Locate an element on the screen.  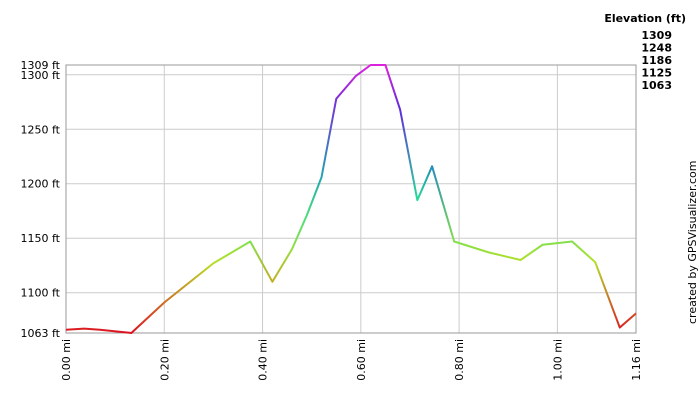
legend-value: 1309 is located at coordinates (656, 35).